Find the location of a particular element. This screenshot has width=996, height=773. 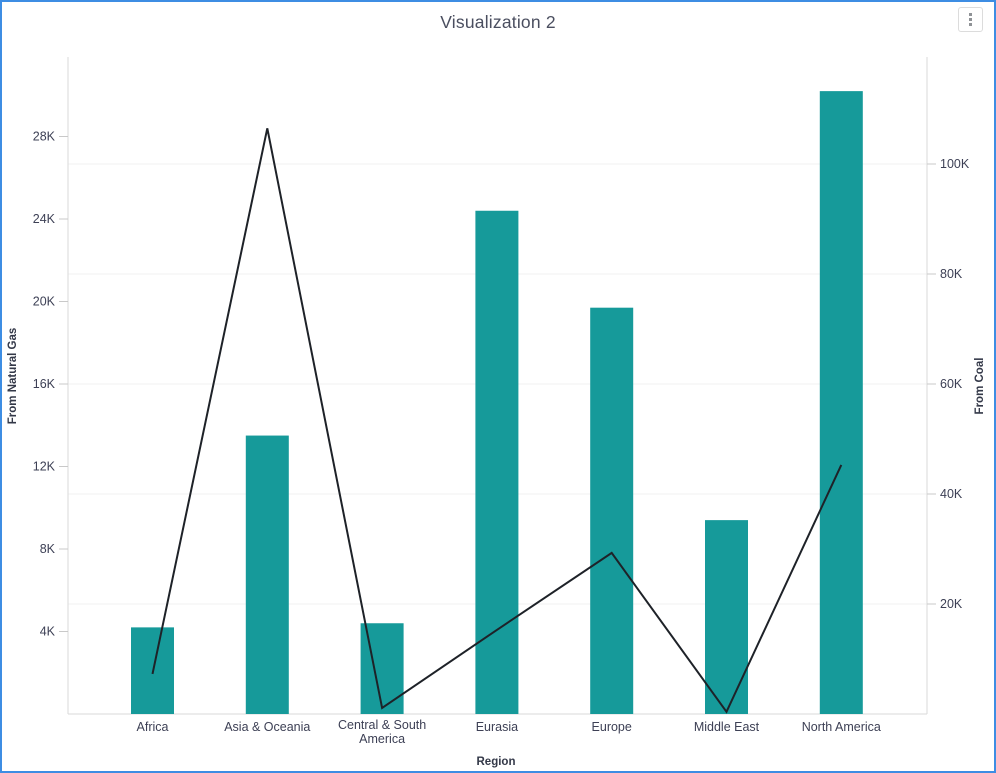

right-axis-tick-label: 60K is located at coordinates (951, 384).